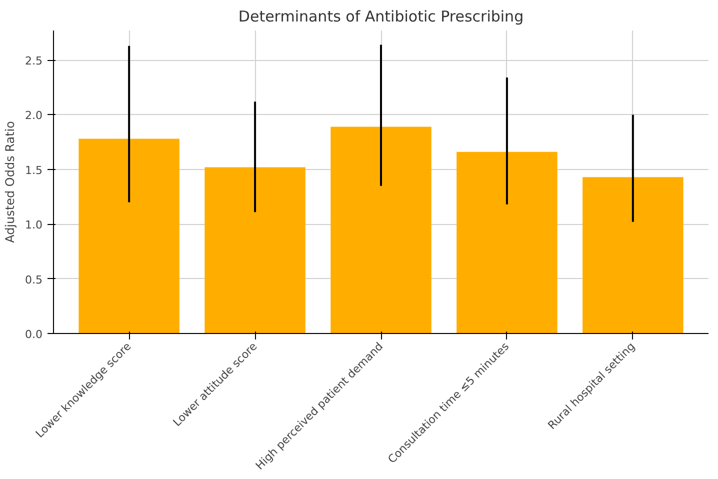  I want to click on y-tick-label: 2.0, so click(34, 115).